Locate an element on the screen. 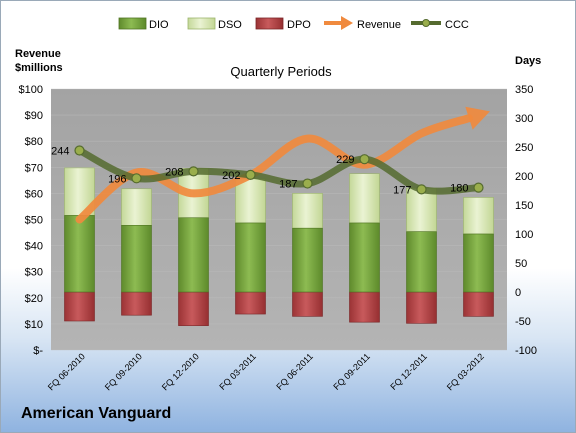 This screenshot has width=576, height=433. ccc-data-label: 244 is located at coordinates (60, 151).